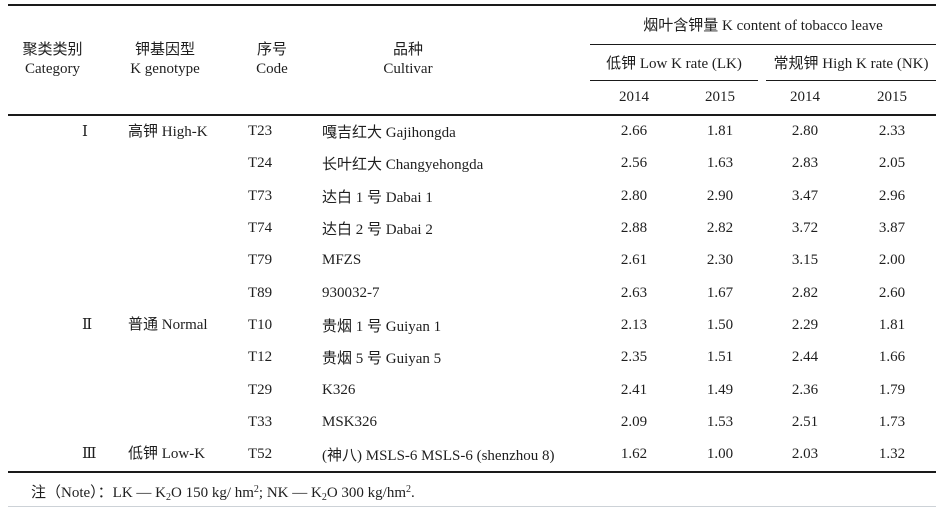  What do you see at coordinates (260, 195) in the screenshot?
I see `cell-code: T73` at bounding box center [260, 195].